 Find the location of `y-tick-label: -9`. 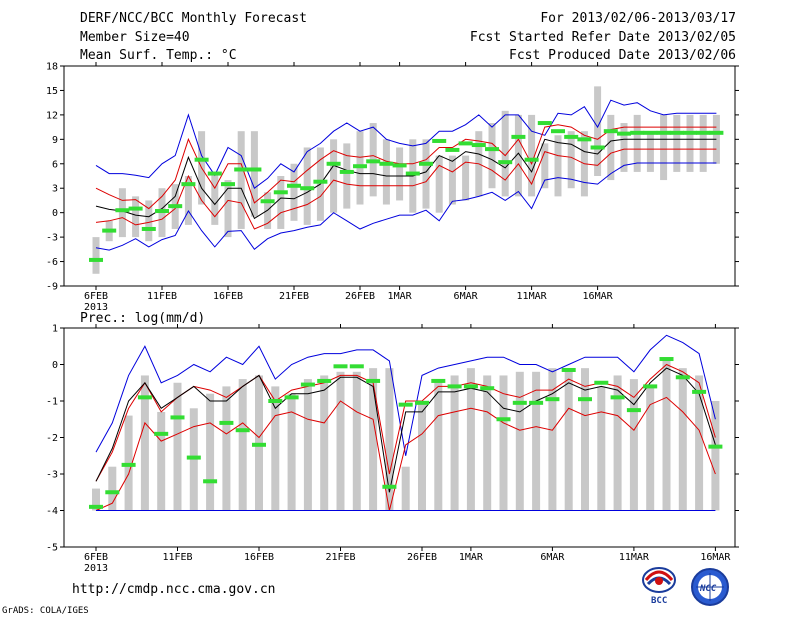

y-tick-label: -9 is located at coordinates (52, 287).